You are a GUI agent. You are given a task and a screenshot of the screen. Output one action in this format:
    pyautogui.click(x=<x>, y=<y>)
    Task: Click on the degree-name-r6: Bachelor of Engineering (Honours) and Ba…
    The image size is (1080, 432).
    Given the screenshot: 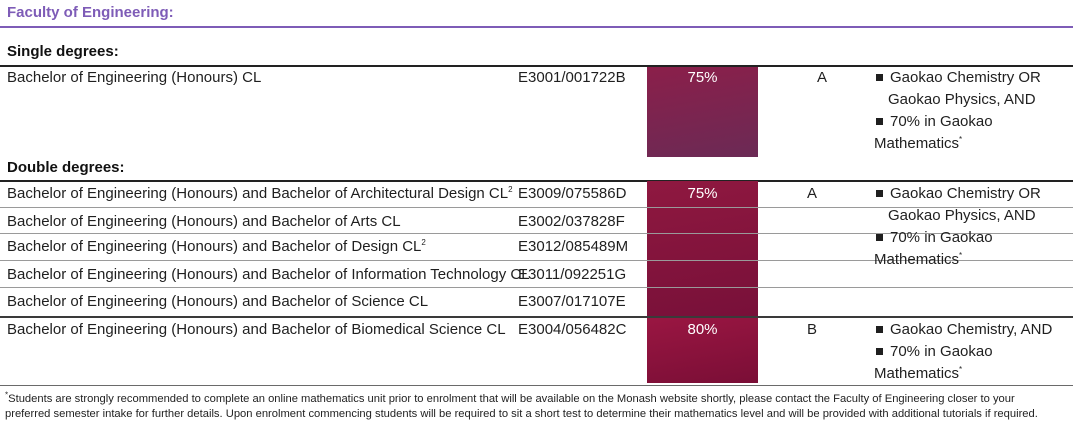 What is the action you would take?
    pyautogui.click(x=218, y=301)
    